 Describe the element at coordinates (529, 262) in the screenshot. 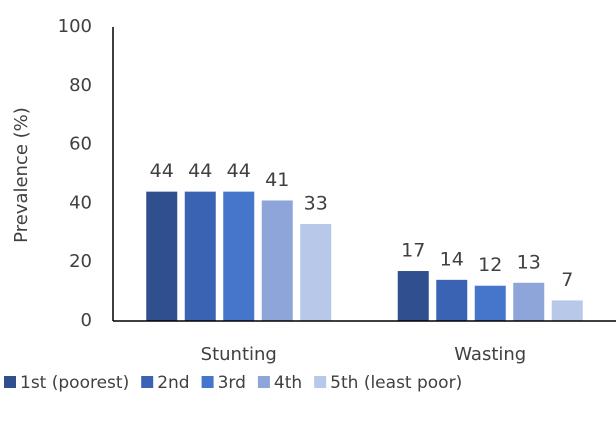

I see `data-label: 13` at that location.